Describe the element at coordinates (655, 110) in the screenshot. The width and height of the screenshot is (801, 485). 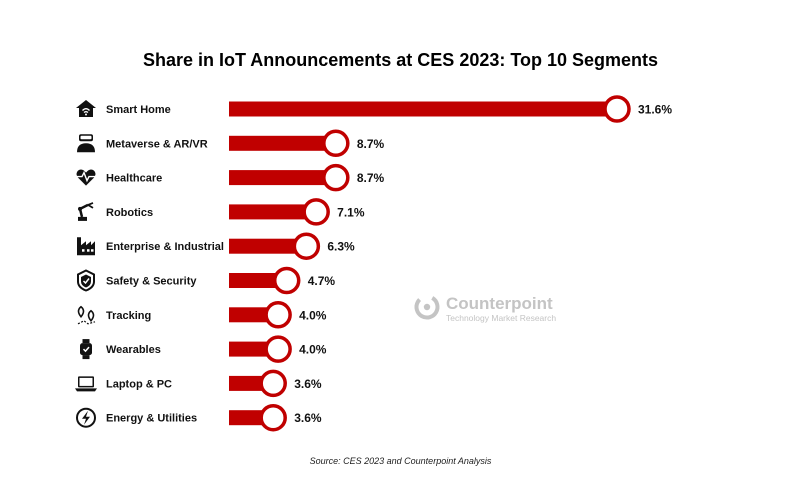
I see `value-label: 31.6%` at that location.